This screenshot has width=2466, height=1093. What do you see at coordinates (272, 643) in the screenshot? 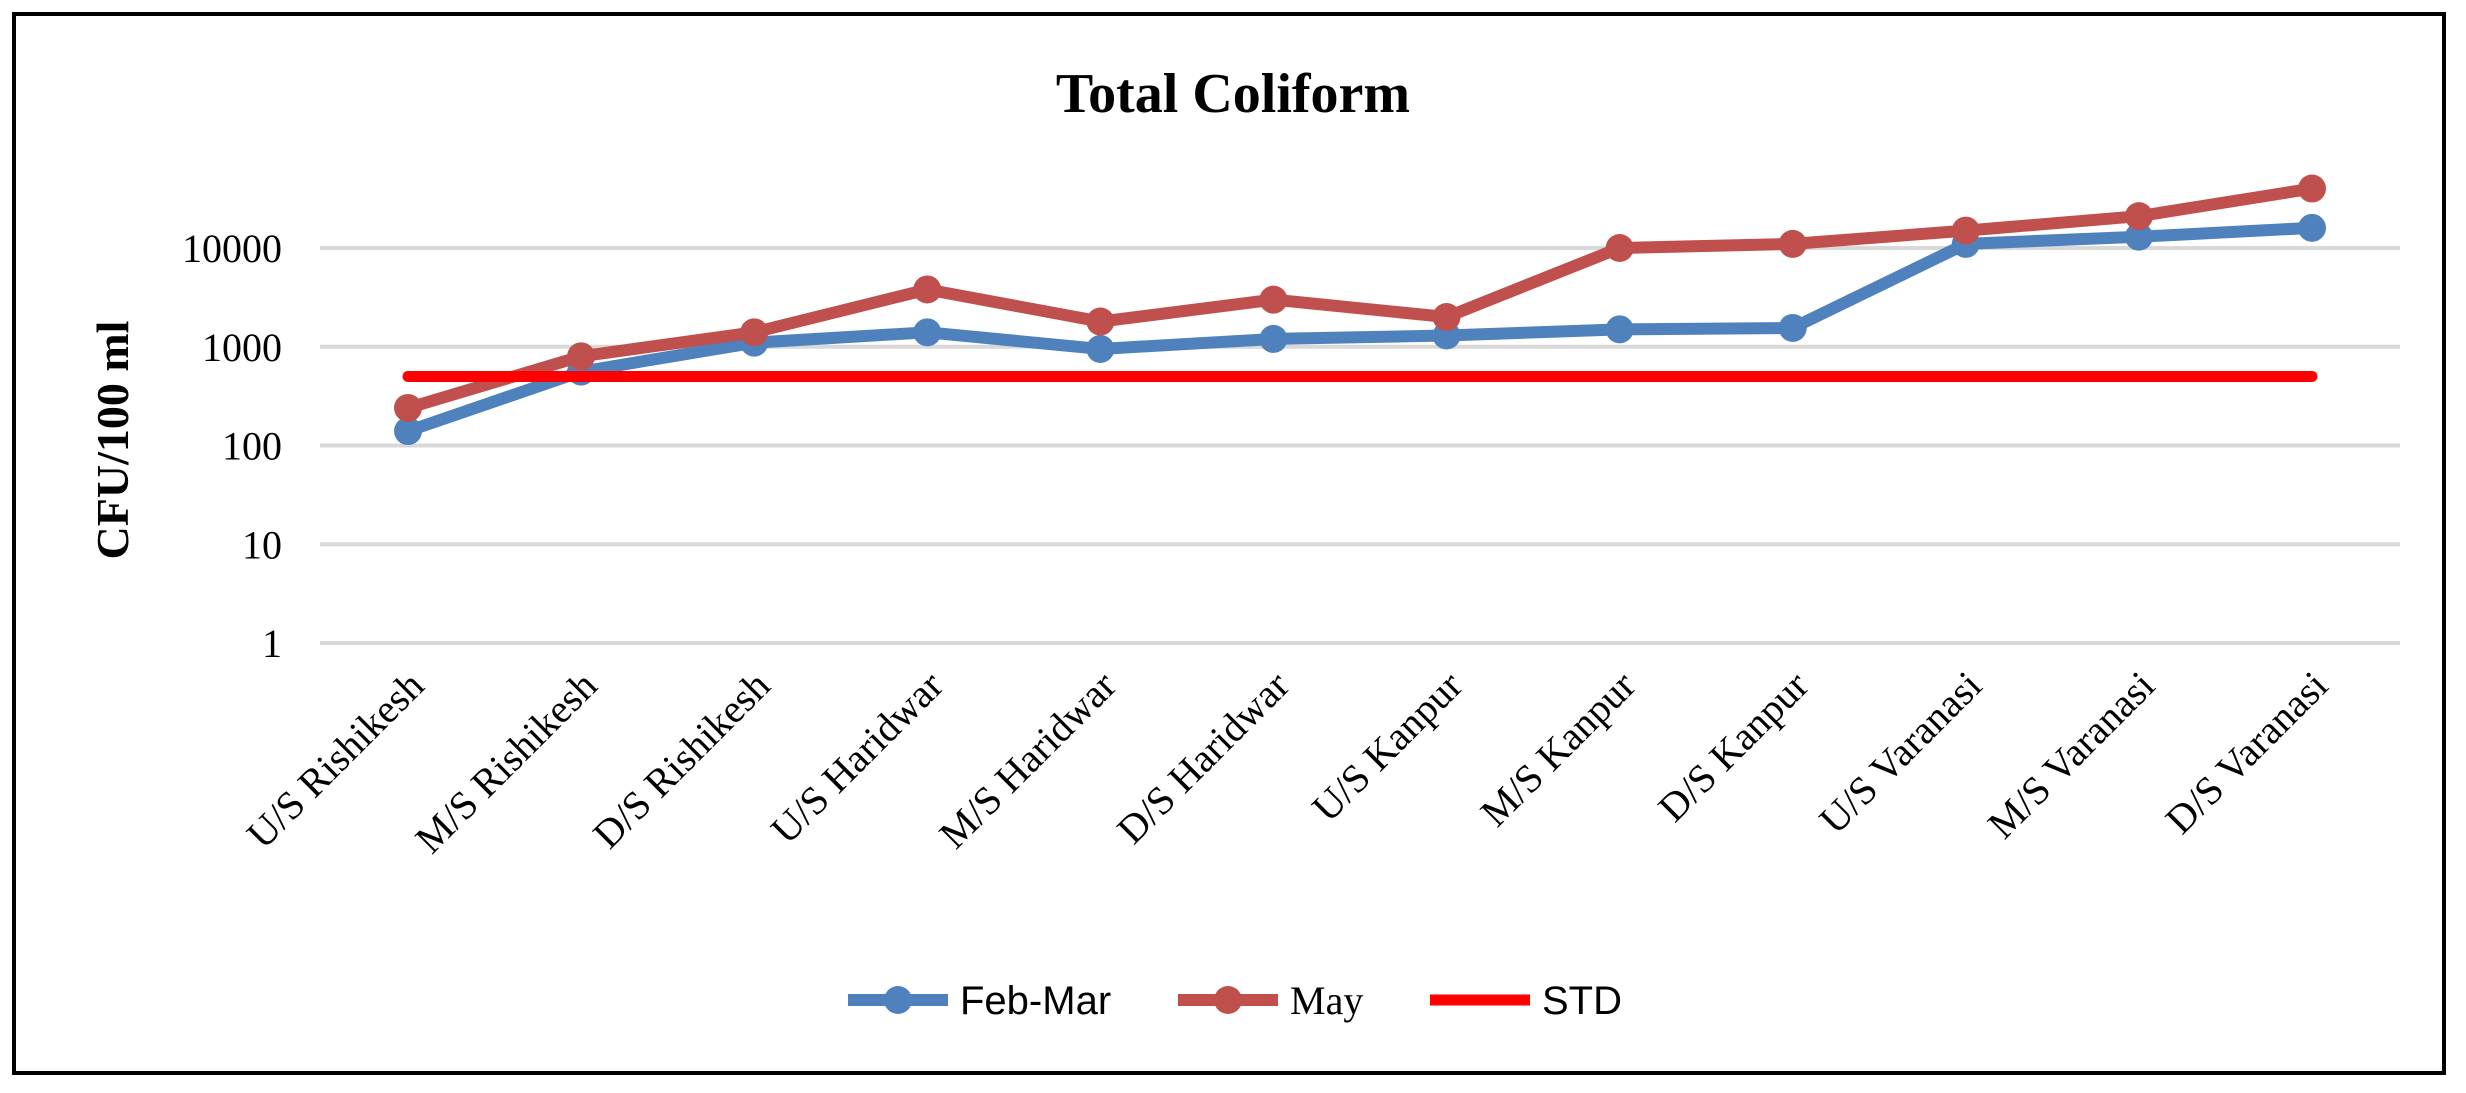
I see `y-tick-label: 1` at bounding box center [272, 643].